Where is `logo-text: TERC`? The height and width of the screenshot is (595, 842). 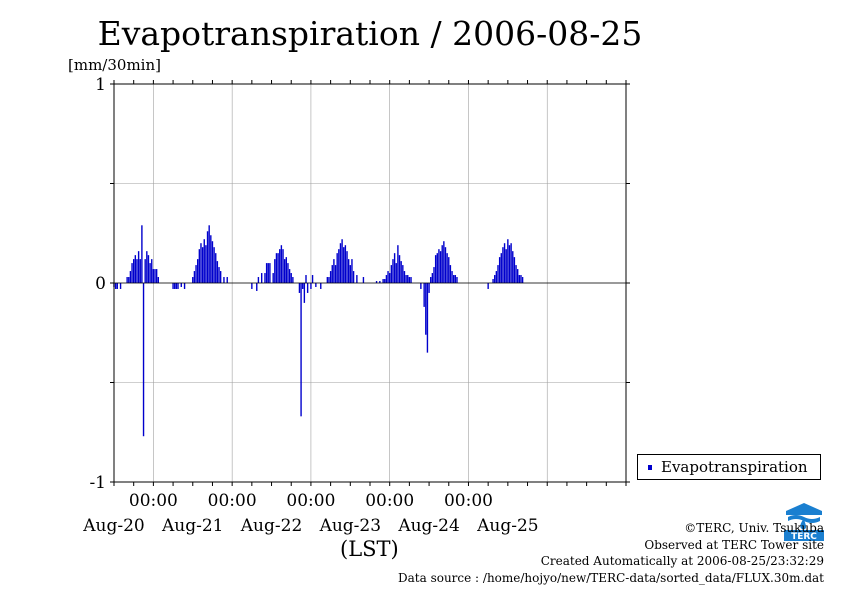
logo-text: TERC is located at coordinates (804, 536).